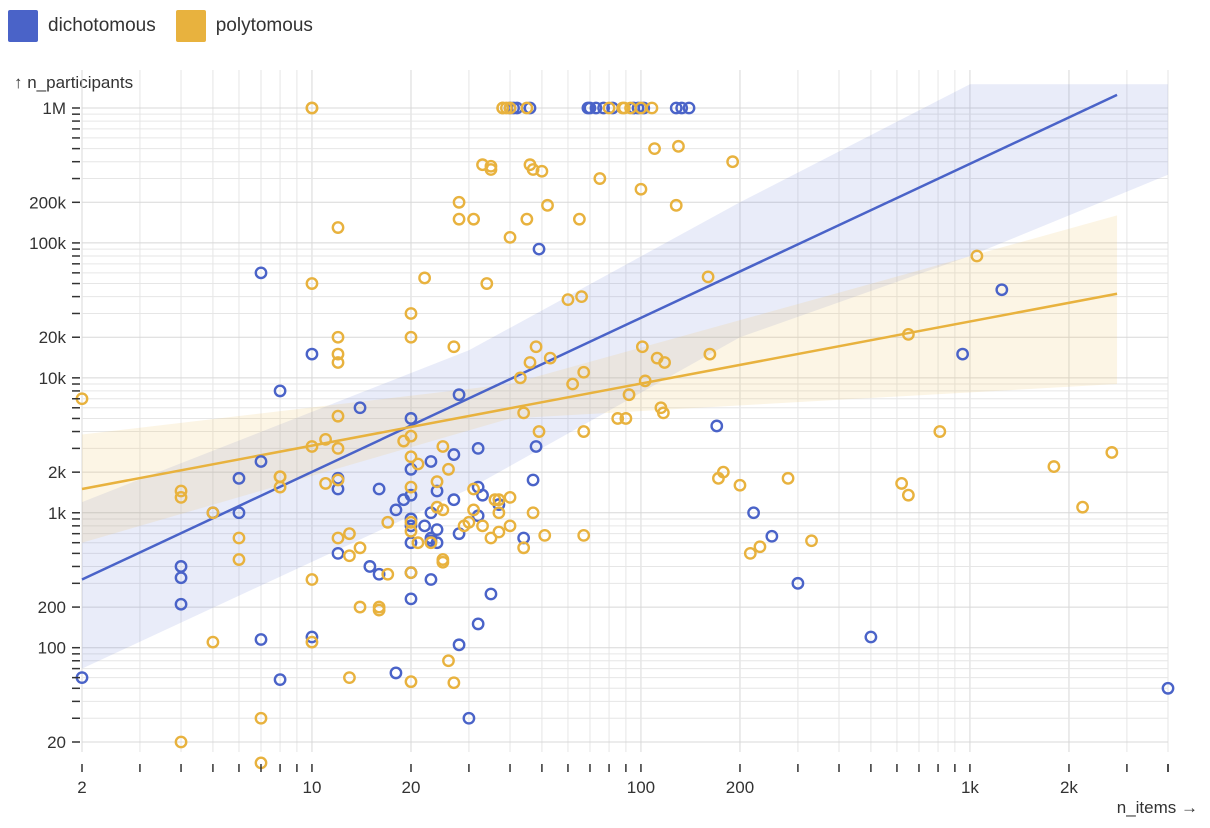  I want to click on y-tick-label: 2k, so click(57, 472).